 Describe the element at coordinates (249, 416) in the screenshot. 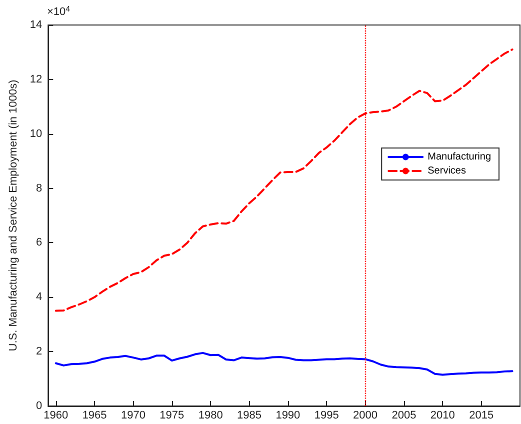

I see `x-tick-label: 1985` at that location.